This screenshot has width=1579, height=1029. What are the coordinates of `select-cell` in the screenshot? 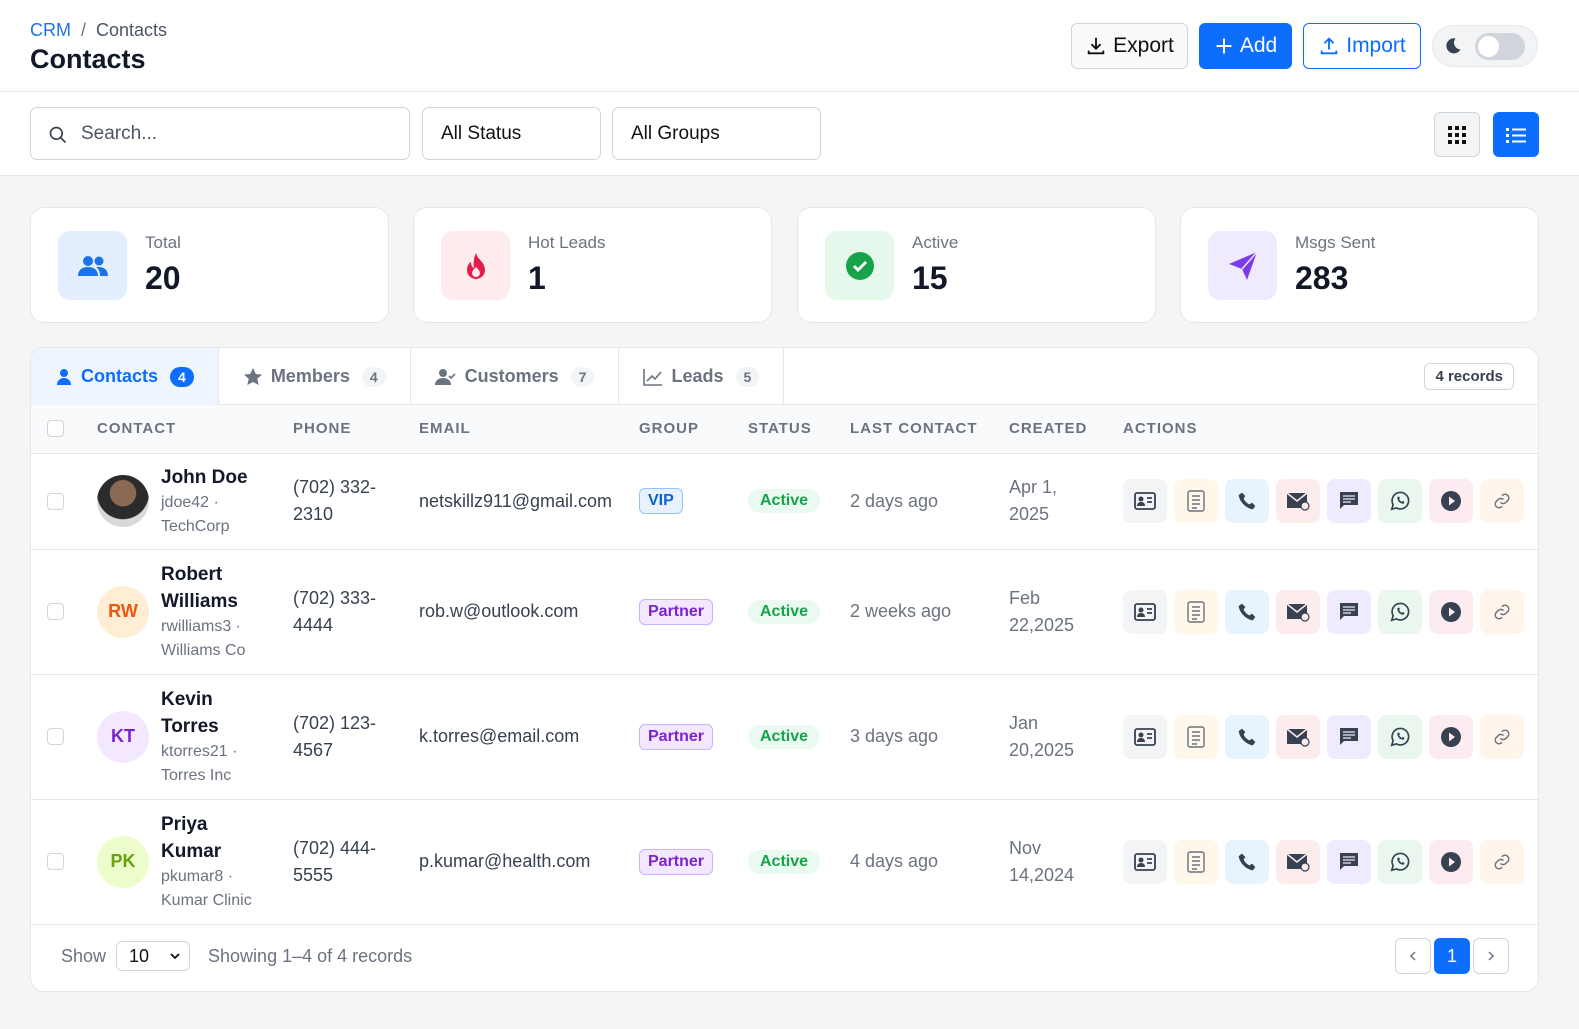 It's located at (64, 501).